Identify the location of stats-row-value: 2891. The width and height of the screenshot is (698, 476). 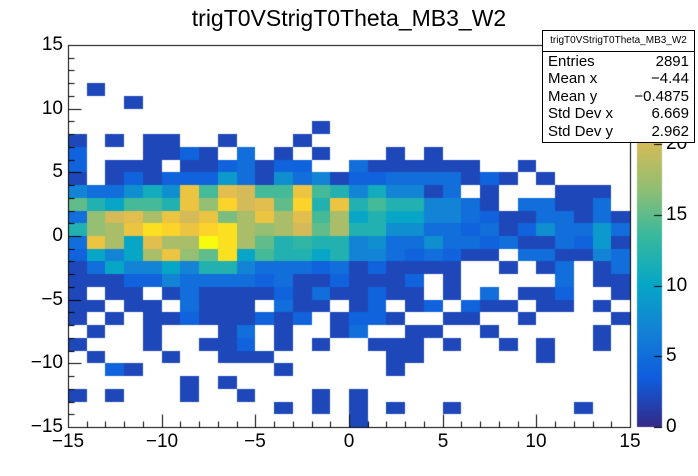
(672, 61).